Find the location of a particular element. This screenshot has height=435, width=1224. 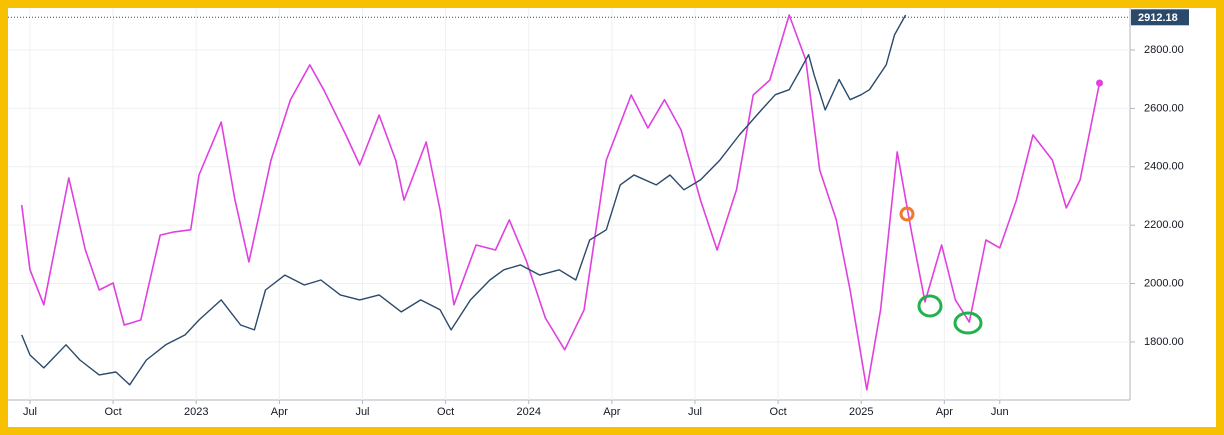

annotations is located at coordinates (941, 270).